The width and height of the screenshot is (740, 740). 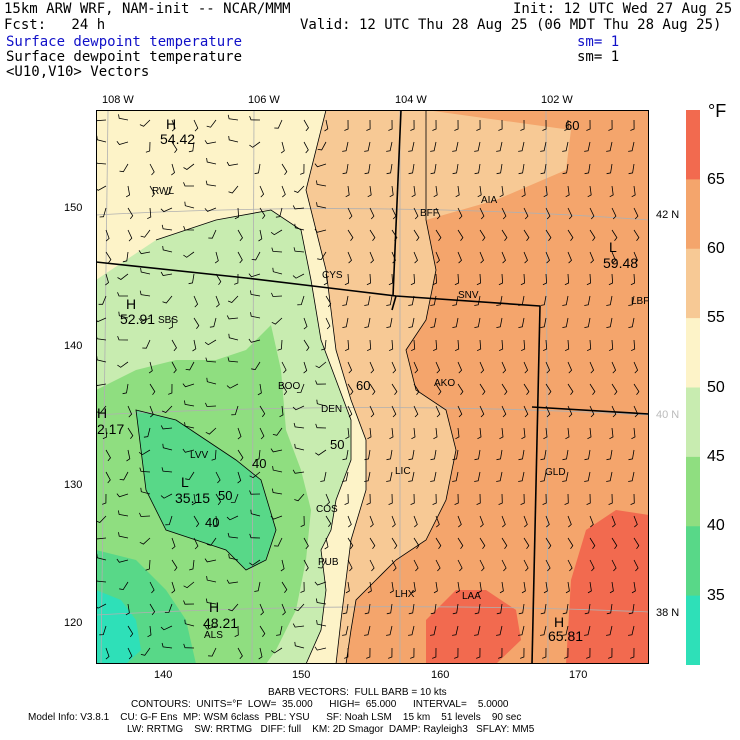 What do you see at coordinates (363, 385) in the screenshot?
I see `contour-label: 60` at bounding box center [363, 385].